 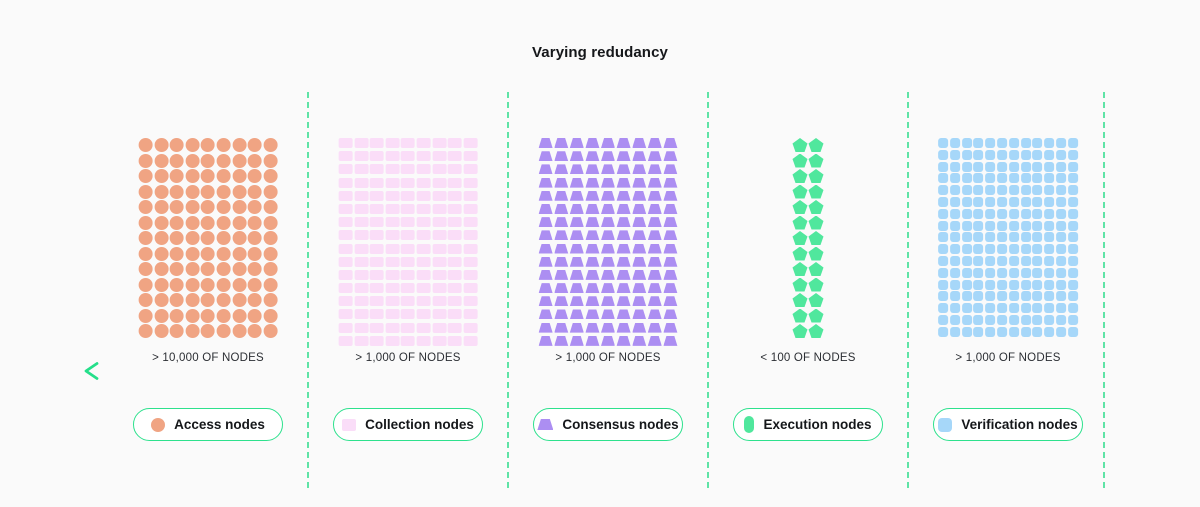 I want to click on collection-node-square-icon, so click(x=349, y=424).